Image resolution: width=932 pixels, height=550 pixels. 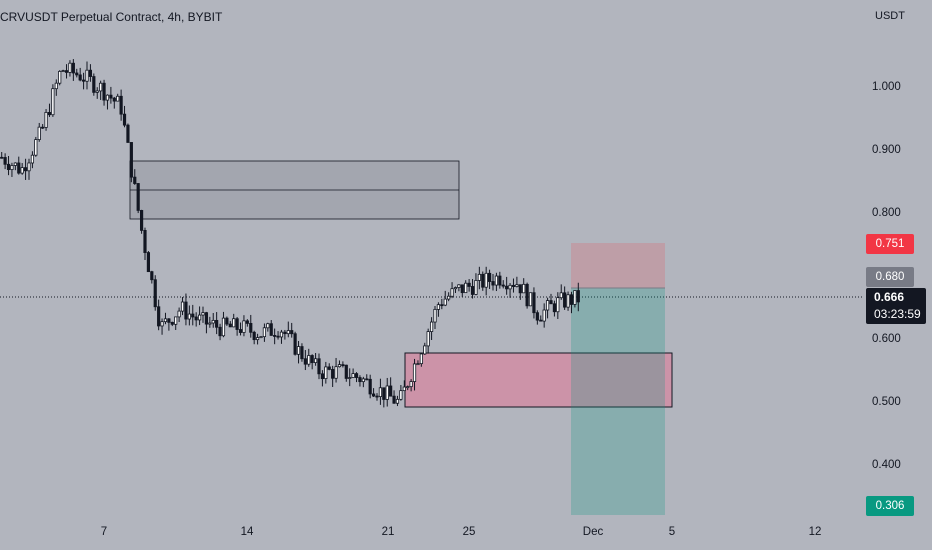 What do you see at coordinates (104, 532) in the screenshot?
I see `date-tick-7: 7` at bounding box center [104, 532].